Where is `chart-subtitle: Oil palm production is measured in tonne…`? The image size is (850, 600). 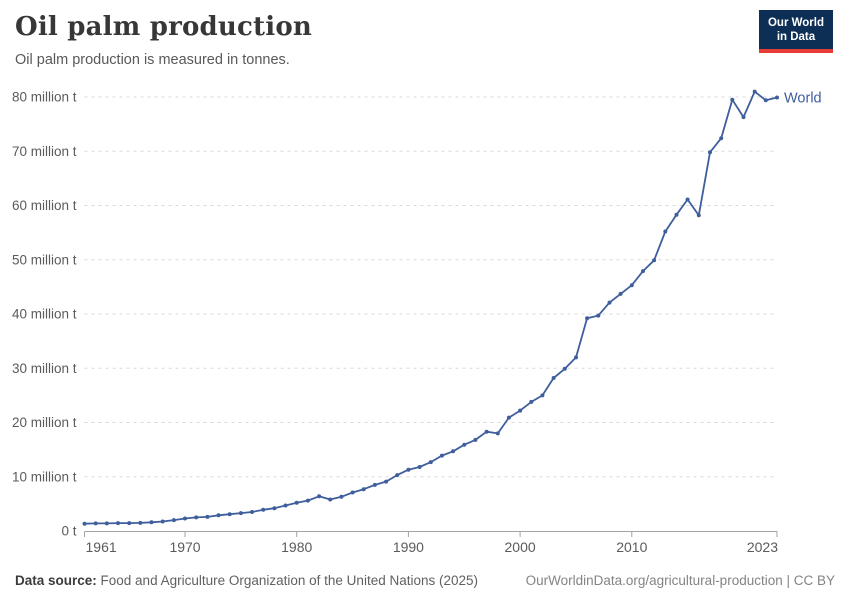 chart-subtitle: Oil palm production is measured in tonne… is located at coordinates (152, 60).